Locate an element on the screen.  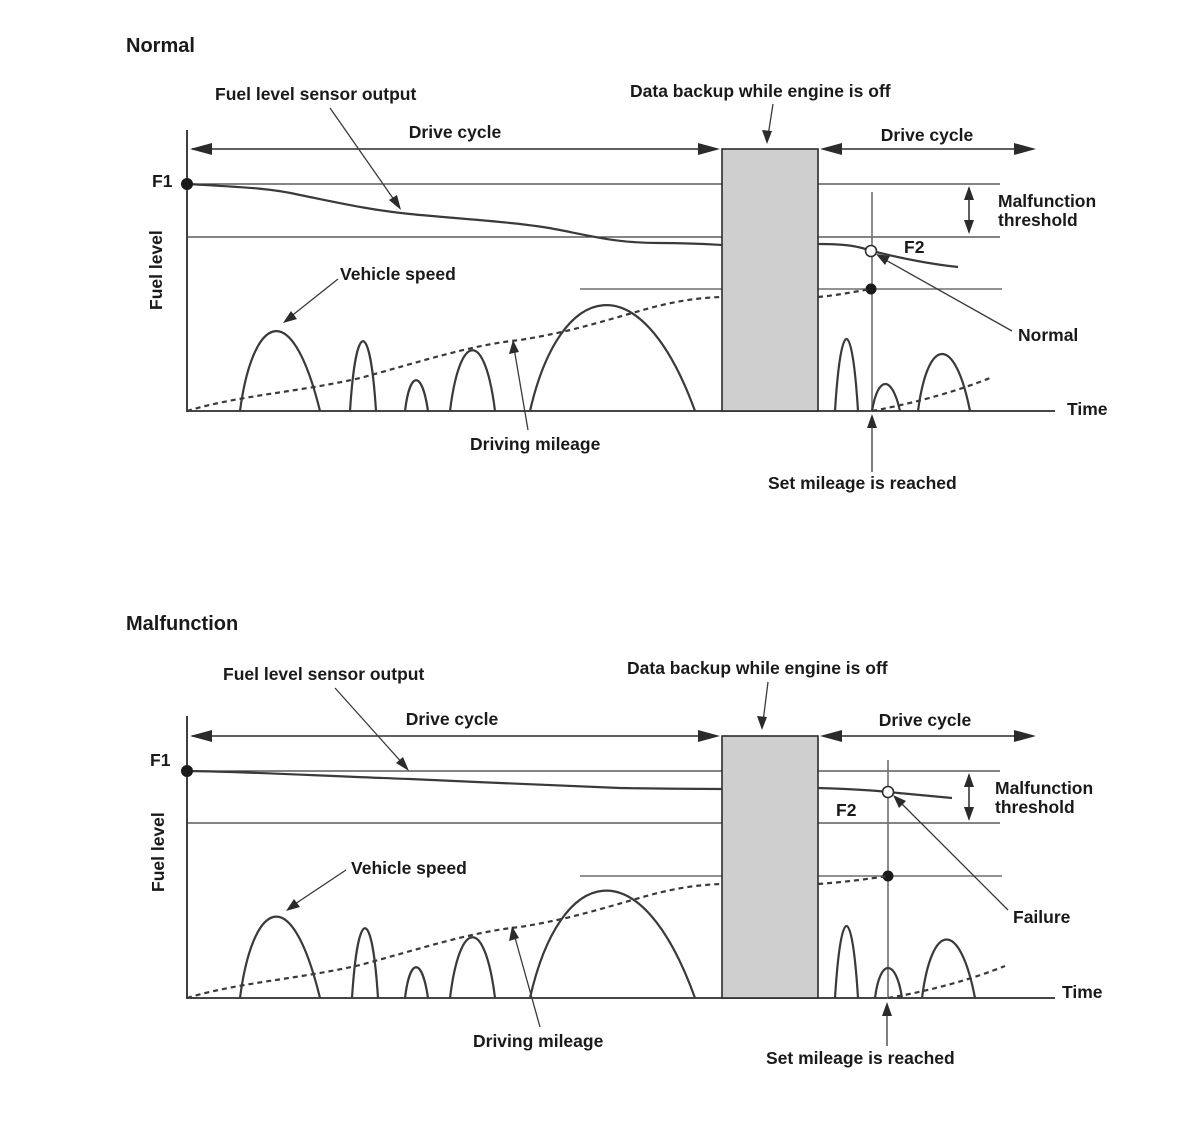
panel-title: Normal is located at coordinates (160, 46).